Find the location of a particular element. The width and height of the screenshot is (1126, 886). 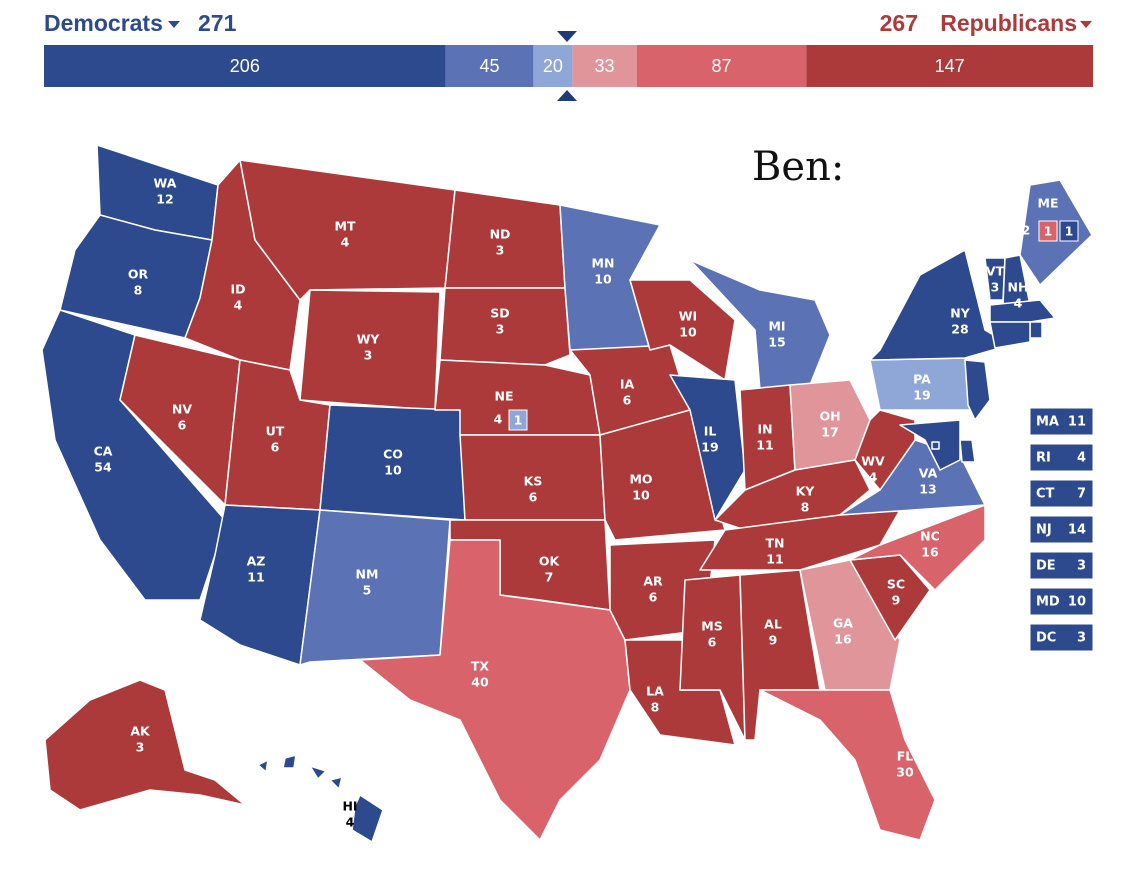

state-votes: 14 is located at coordinates (1077, 530).